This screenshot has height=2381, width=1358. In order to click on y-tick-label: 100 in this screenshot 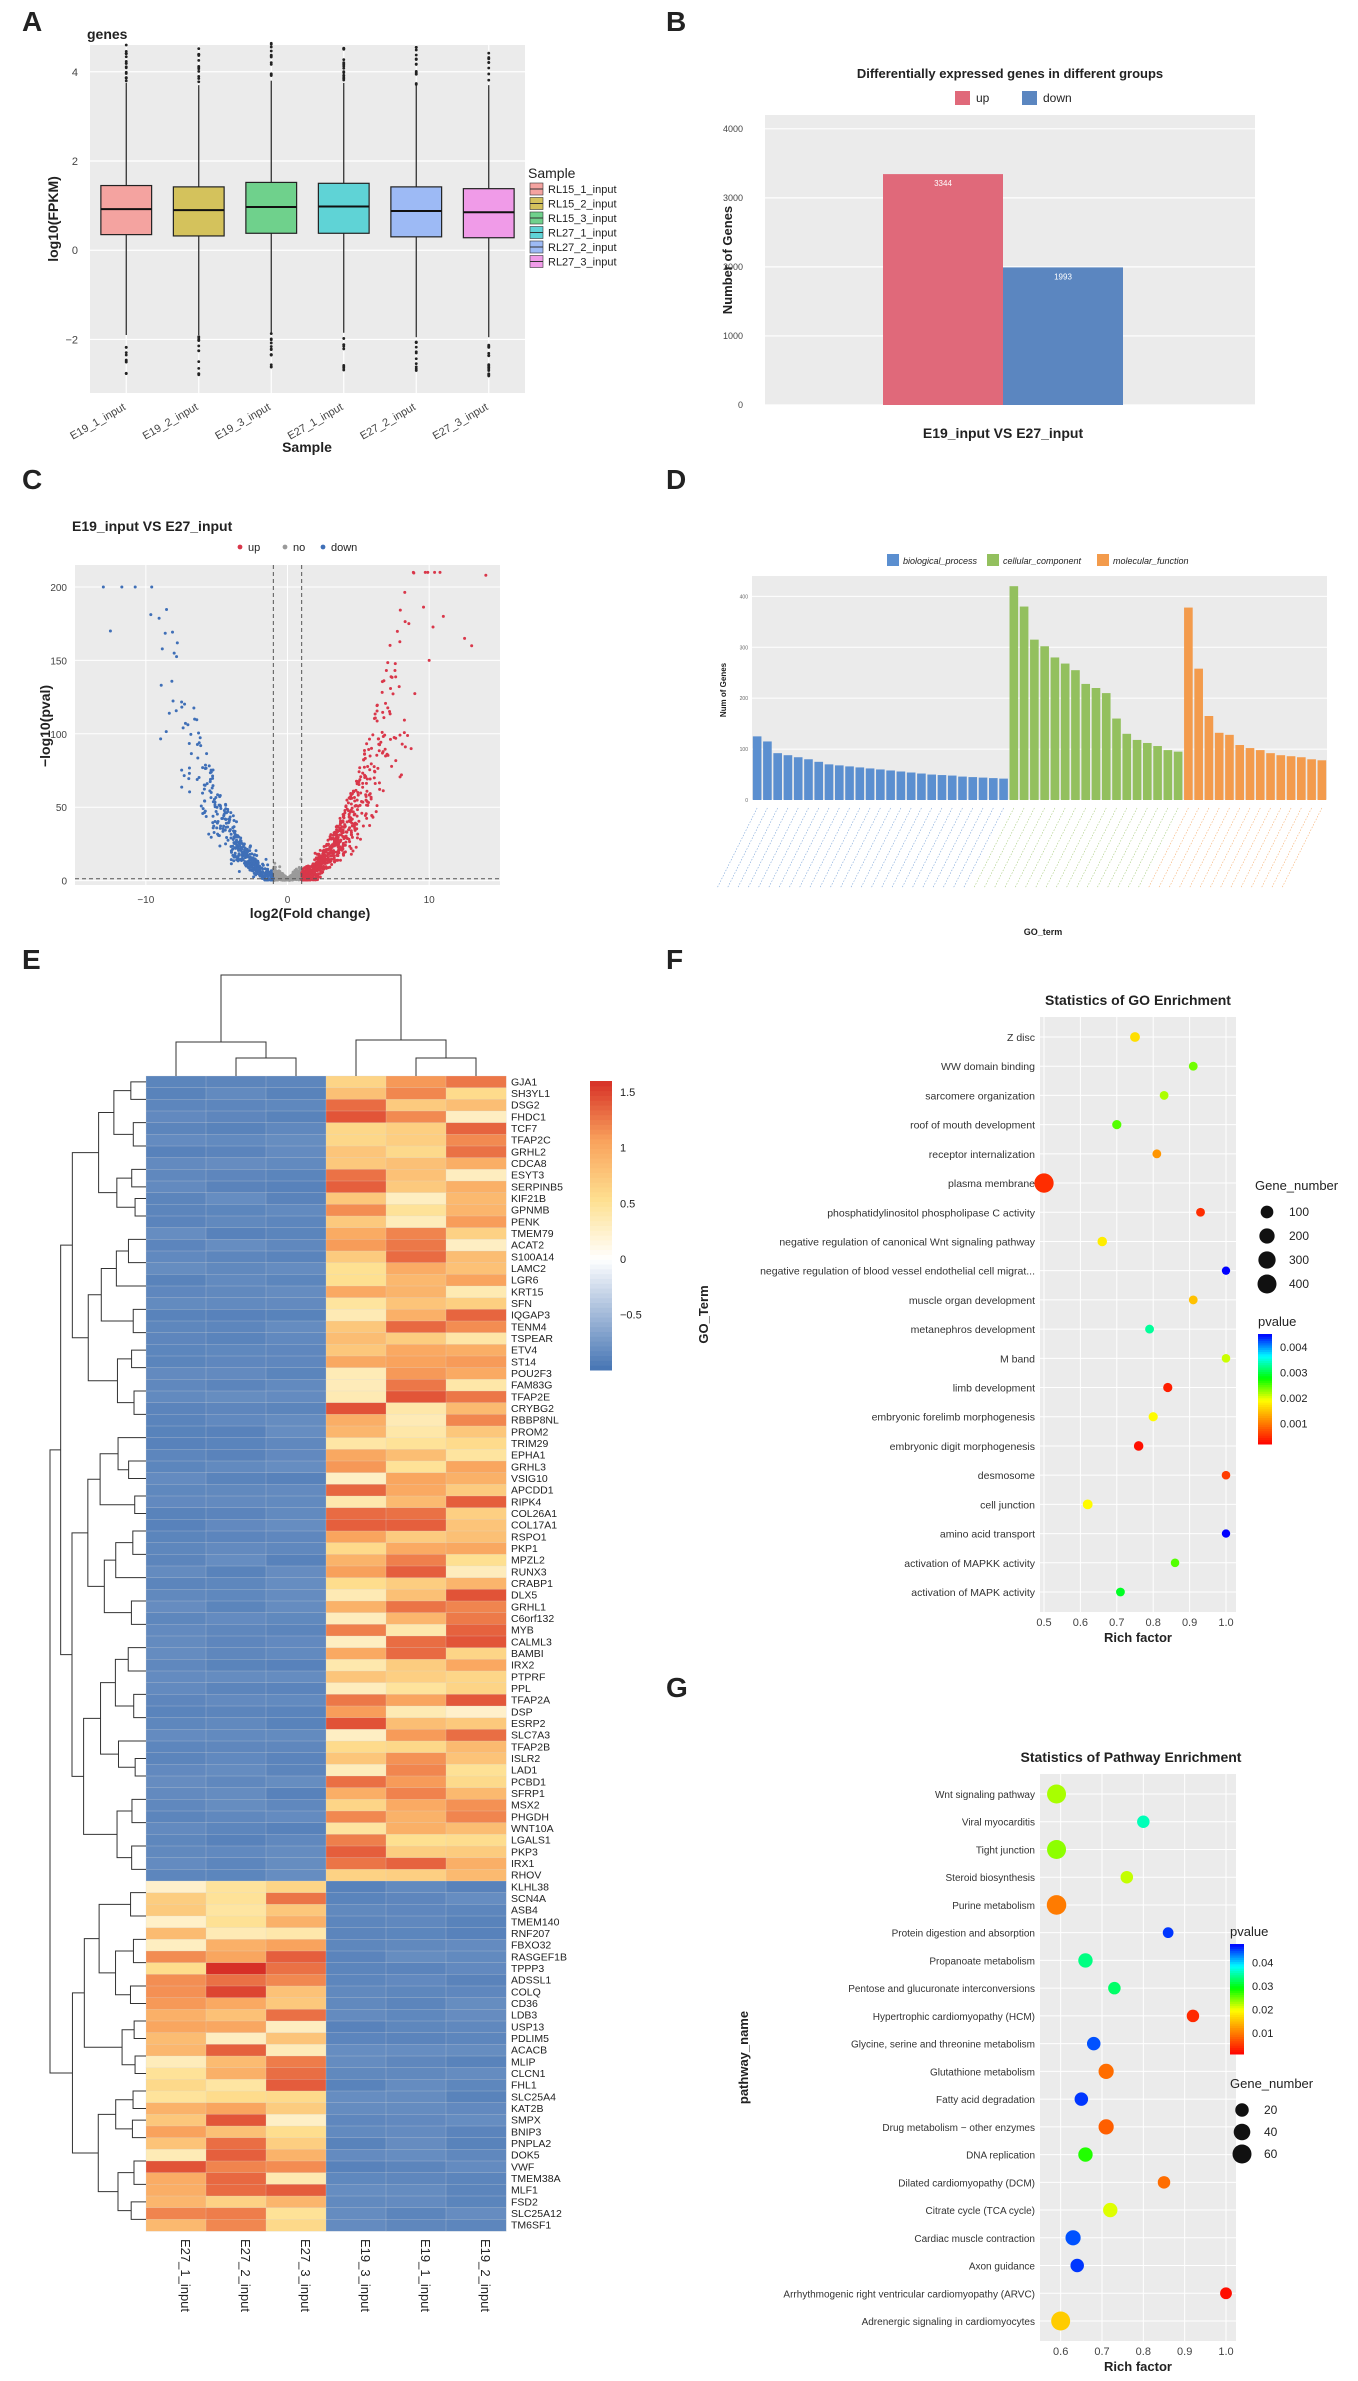, I will do `click(744, 750)`.